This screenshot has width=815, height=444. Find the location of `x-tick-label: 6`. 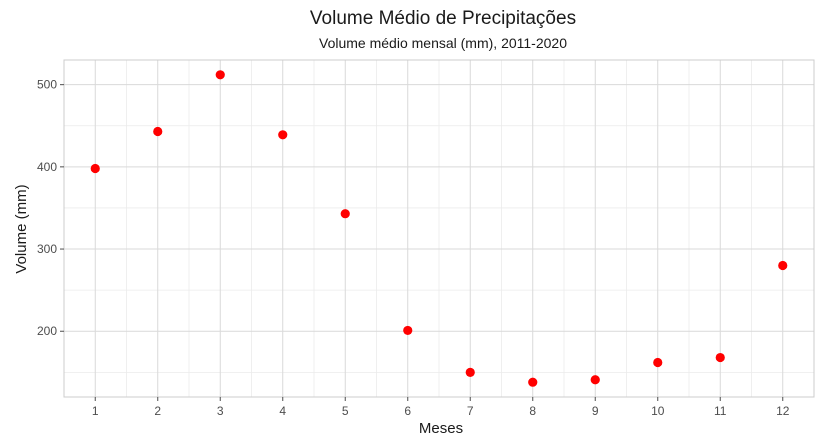

x-tick-label: 6 is located at coordinates (407, 411).